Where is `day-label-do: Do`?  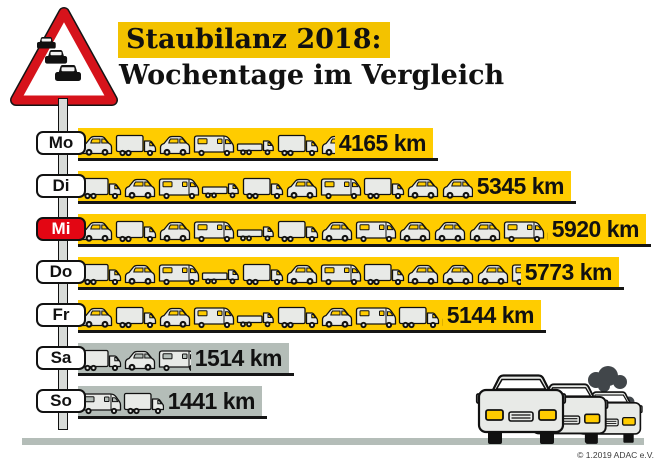
day-label-do: Do is located at coordinates (61, 272).